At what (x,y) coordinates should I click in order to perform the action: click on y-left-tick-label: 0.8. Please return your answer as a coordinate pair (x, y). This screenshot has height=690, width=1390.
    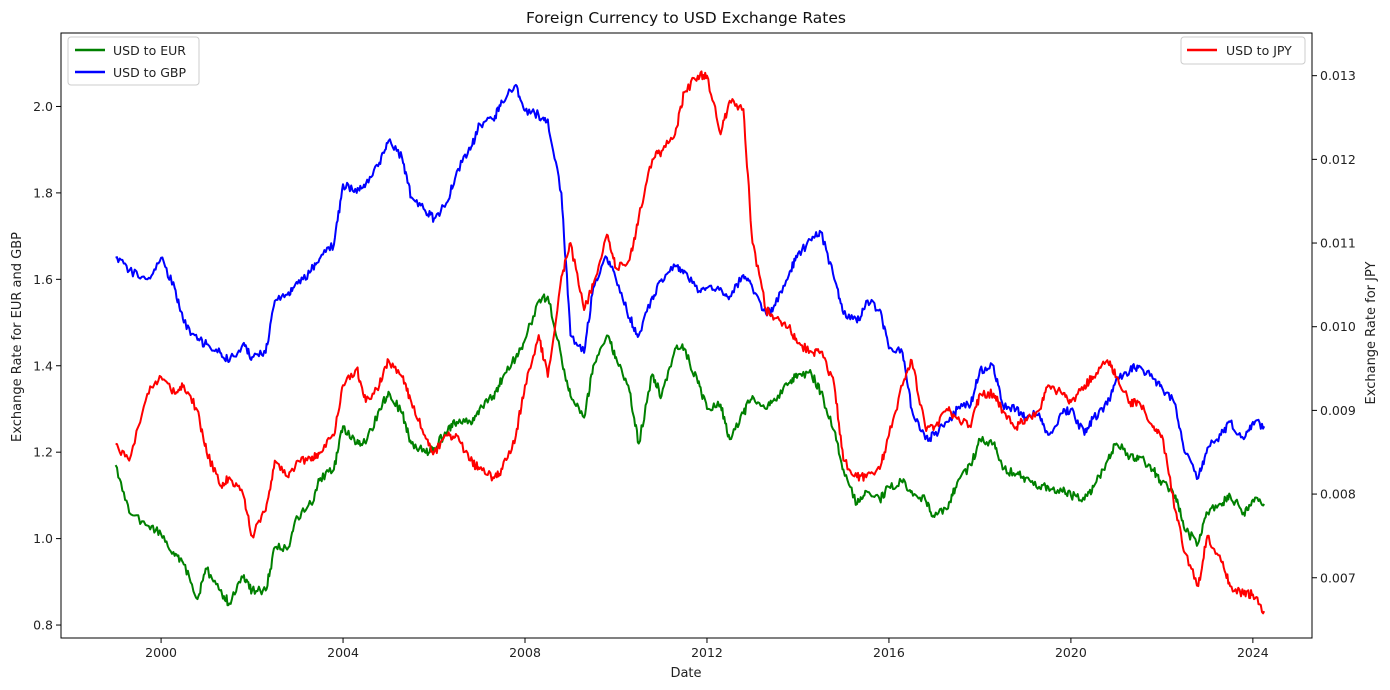
    Looking at the image, I should click on (43, 625).